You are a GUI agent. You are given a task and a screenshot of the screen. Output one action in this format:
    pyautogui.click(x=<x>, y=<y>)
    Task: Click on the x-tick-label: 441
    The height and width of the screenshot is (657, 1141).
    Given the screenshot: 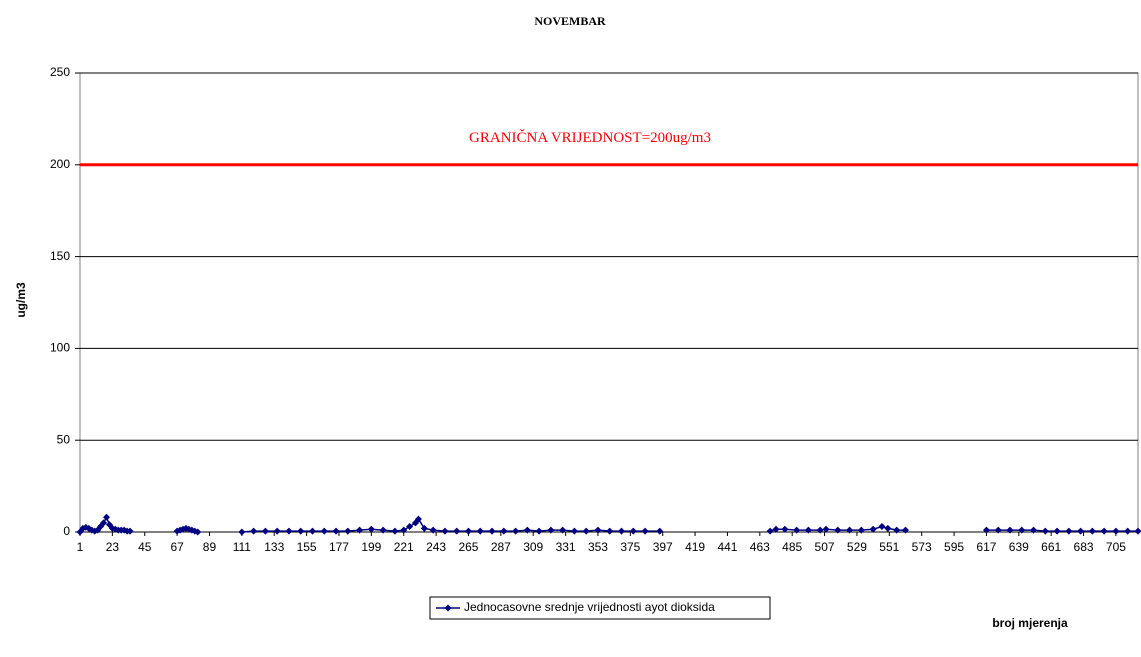 What is the action you would take?
    pyautogui.click(x=727, y=547)
    